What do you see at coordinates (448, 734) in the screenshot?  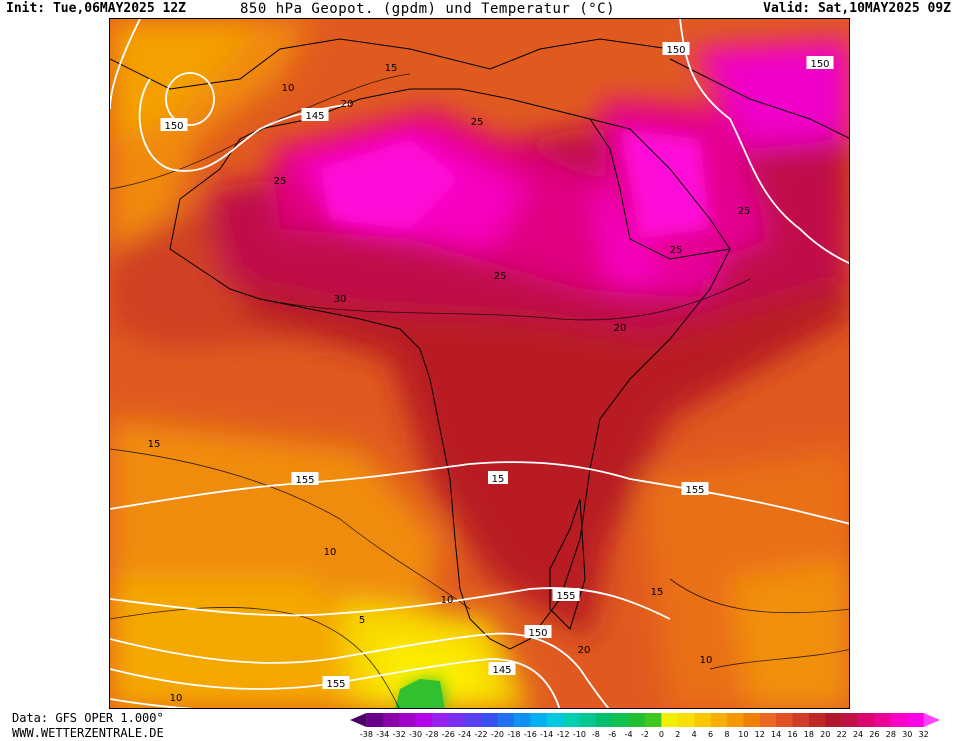 I see `legend-tick-label: -26` at bounding box center [448, 734].